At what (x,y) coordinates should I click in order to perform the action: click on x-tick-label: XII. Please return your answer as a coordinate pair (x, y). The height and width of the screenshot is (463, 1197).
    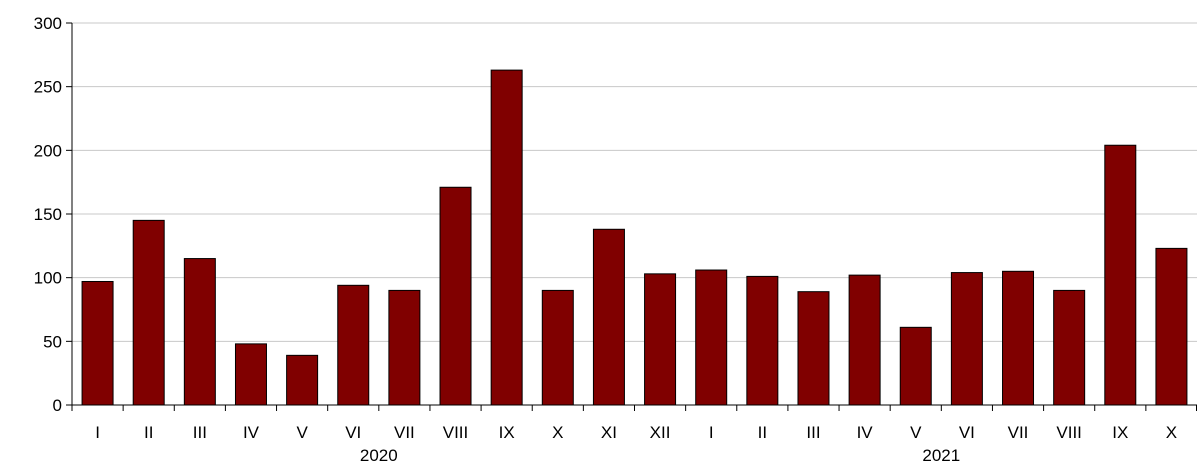
    Looking at the image, I should click on (660, 432).